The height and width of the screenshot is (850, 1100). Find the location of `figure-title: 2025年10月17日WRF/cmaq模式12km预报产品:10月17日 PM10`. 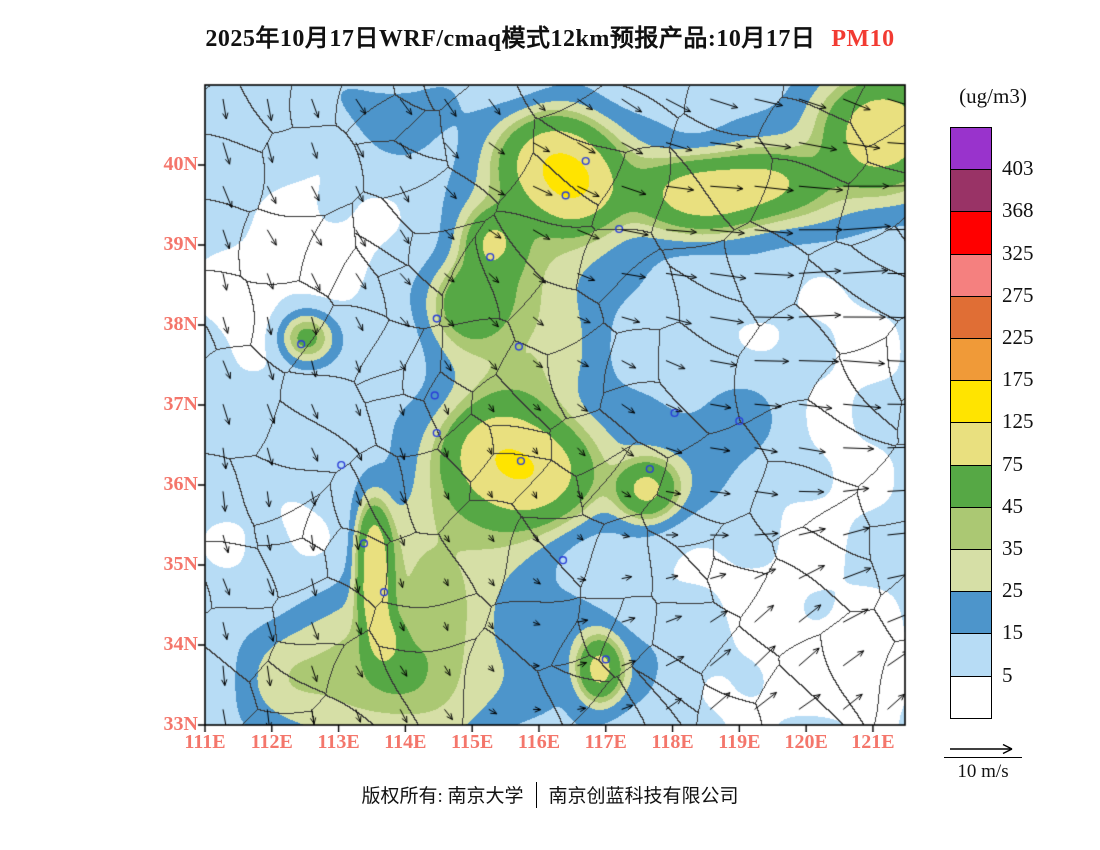

figure-title: 2025年10月17日WRF/cmaq模式12km预报产品:10月17日 PM10 is located at coordinates (550, 35).